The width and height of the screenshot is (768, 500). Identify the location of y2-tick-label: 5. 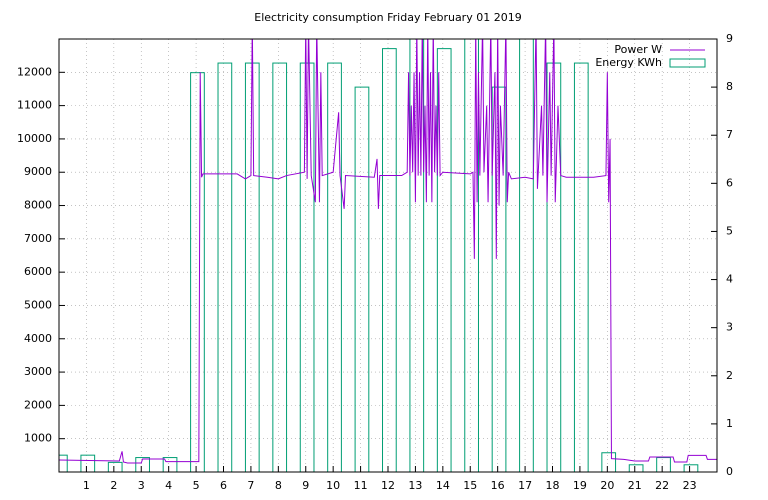
(729, 230).